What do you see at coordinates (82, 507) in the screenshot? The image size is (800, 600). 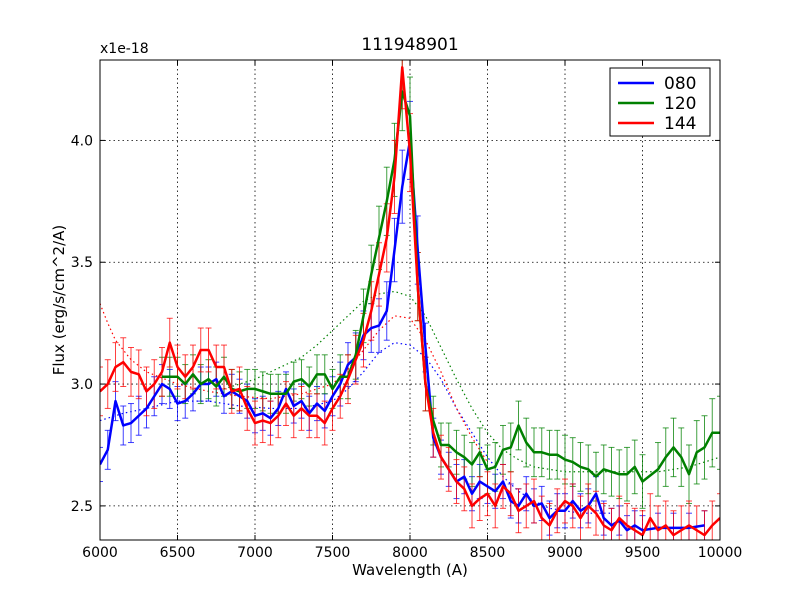 I see `y-tick-label: 2.5` at bounding box center [82, 507].